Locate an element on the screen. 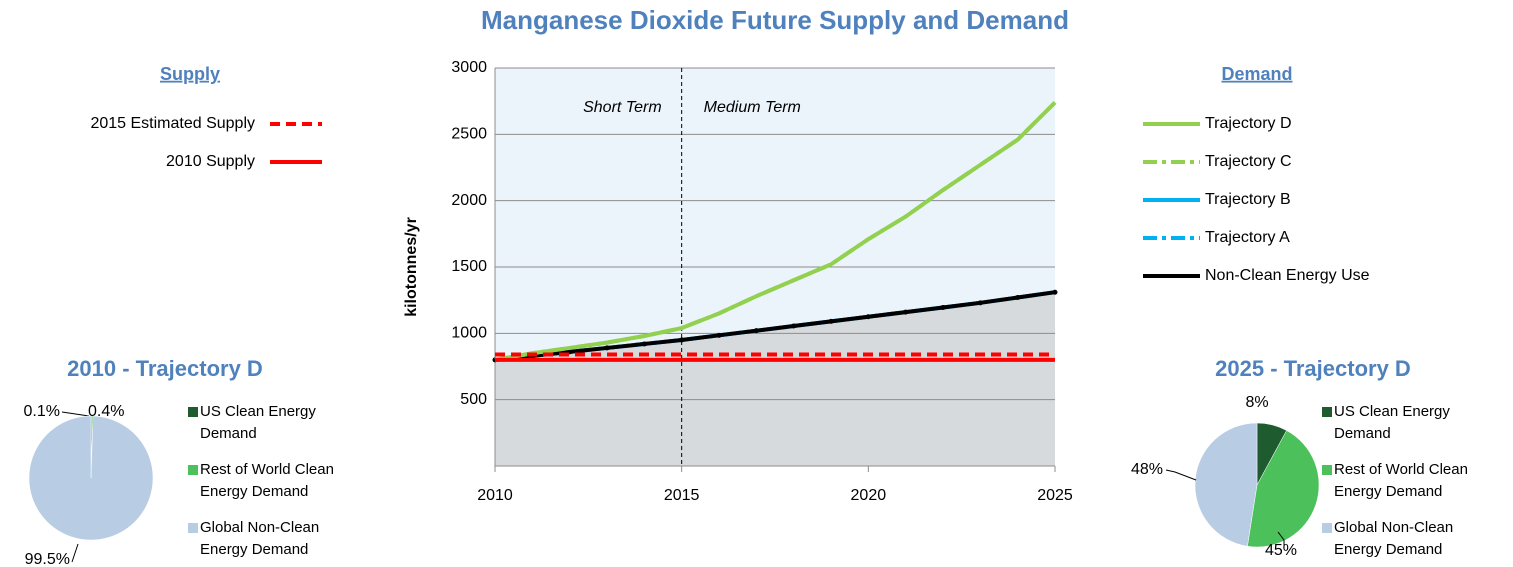 The width and height of the screenshot is (1513, 567). data-label: 0.4% is located at coordinates (106, 411).